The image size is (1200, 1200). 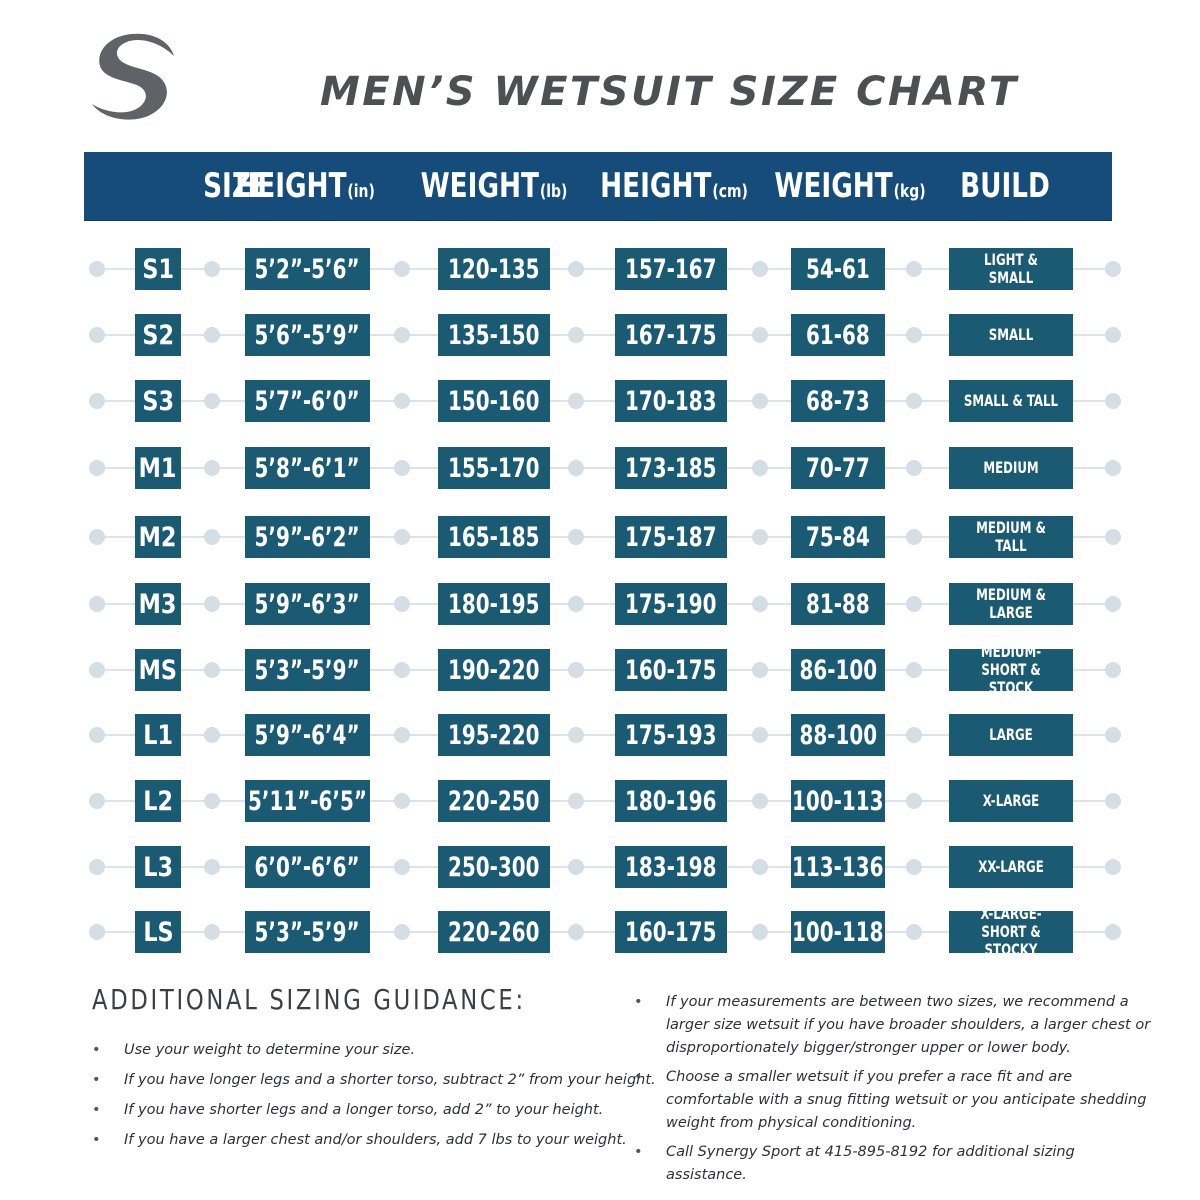 I want to click on weight-kg-cell-text: 100-118, so click(x=838, y=932).